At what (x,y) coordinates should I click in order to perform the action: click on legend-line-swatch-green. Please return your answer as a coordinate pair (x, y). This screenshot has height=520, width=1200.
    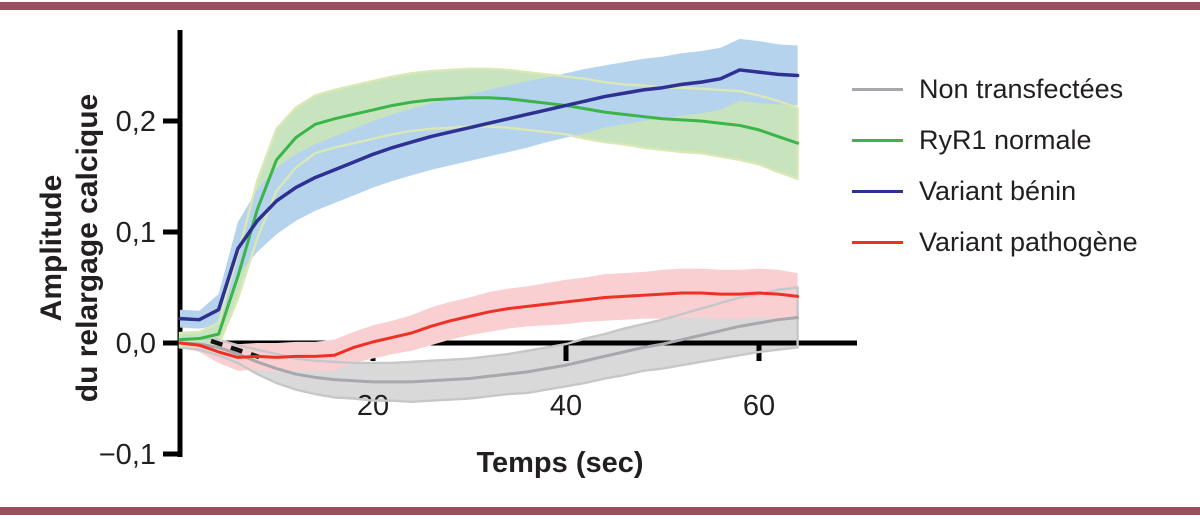
    Looking at the image, I should click on (877, 140).